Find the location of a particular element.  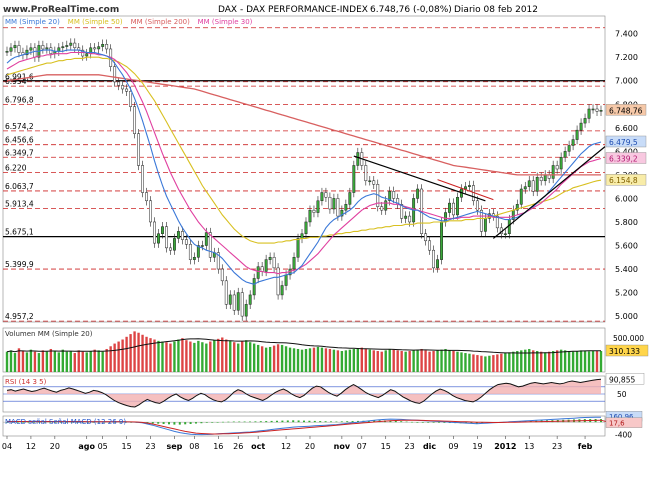

price-legend-item: MM (Simple 20) is located at coordinates (32, 22).